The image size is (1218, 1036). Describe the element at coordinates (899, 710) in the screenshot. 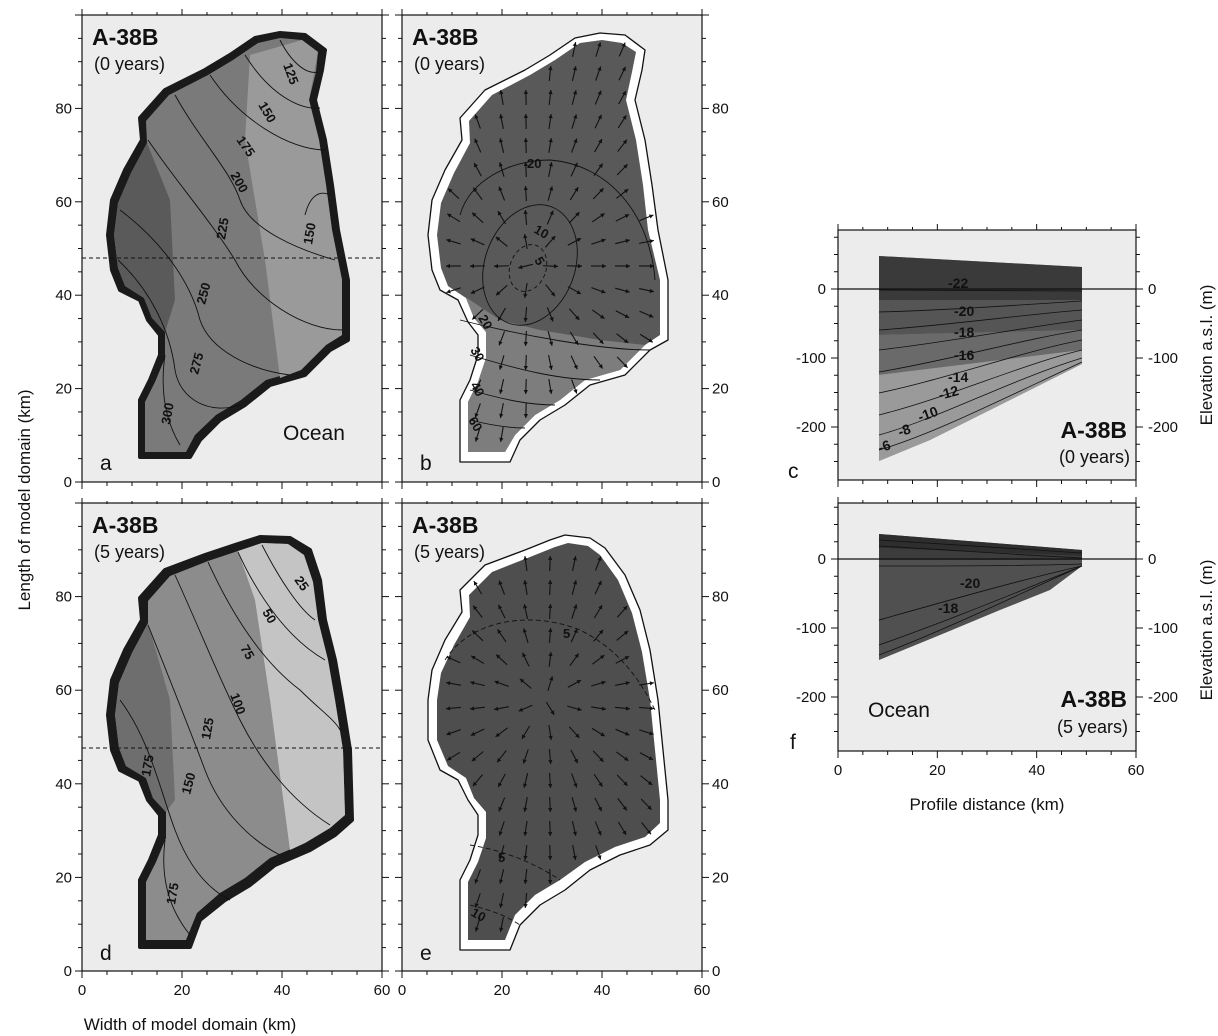

I see `panel-f-ocean-label: Ocean` at that location.